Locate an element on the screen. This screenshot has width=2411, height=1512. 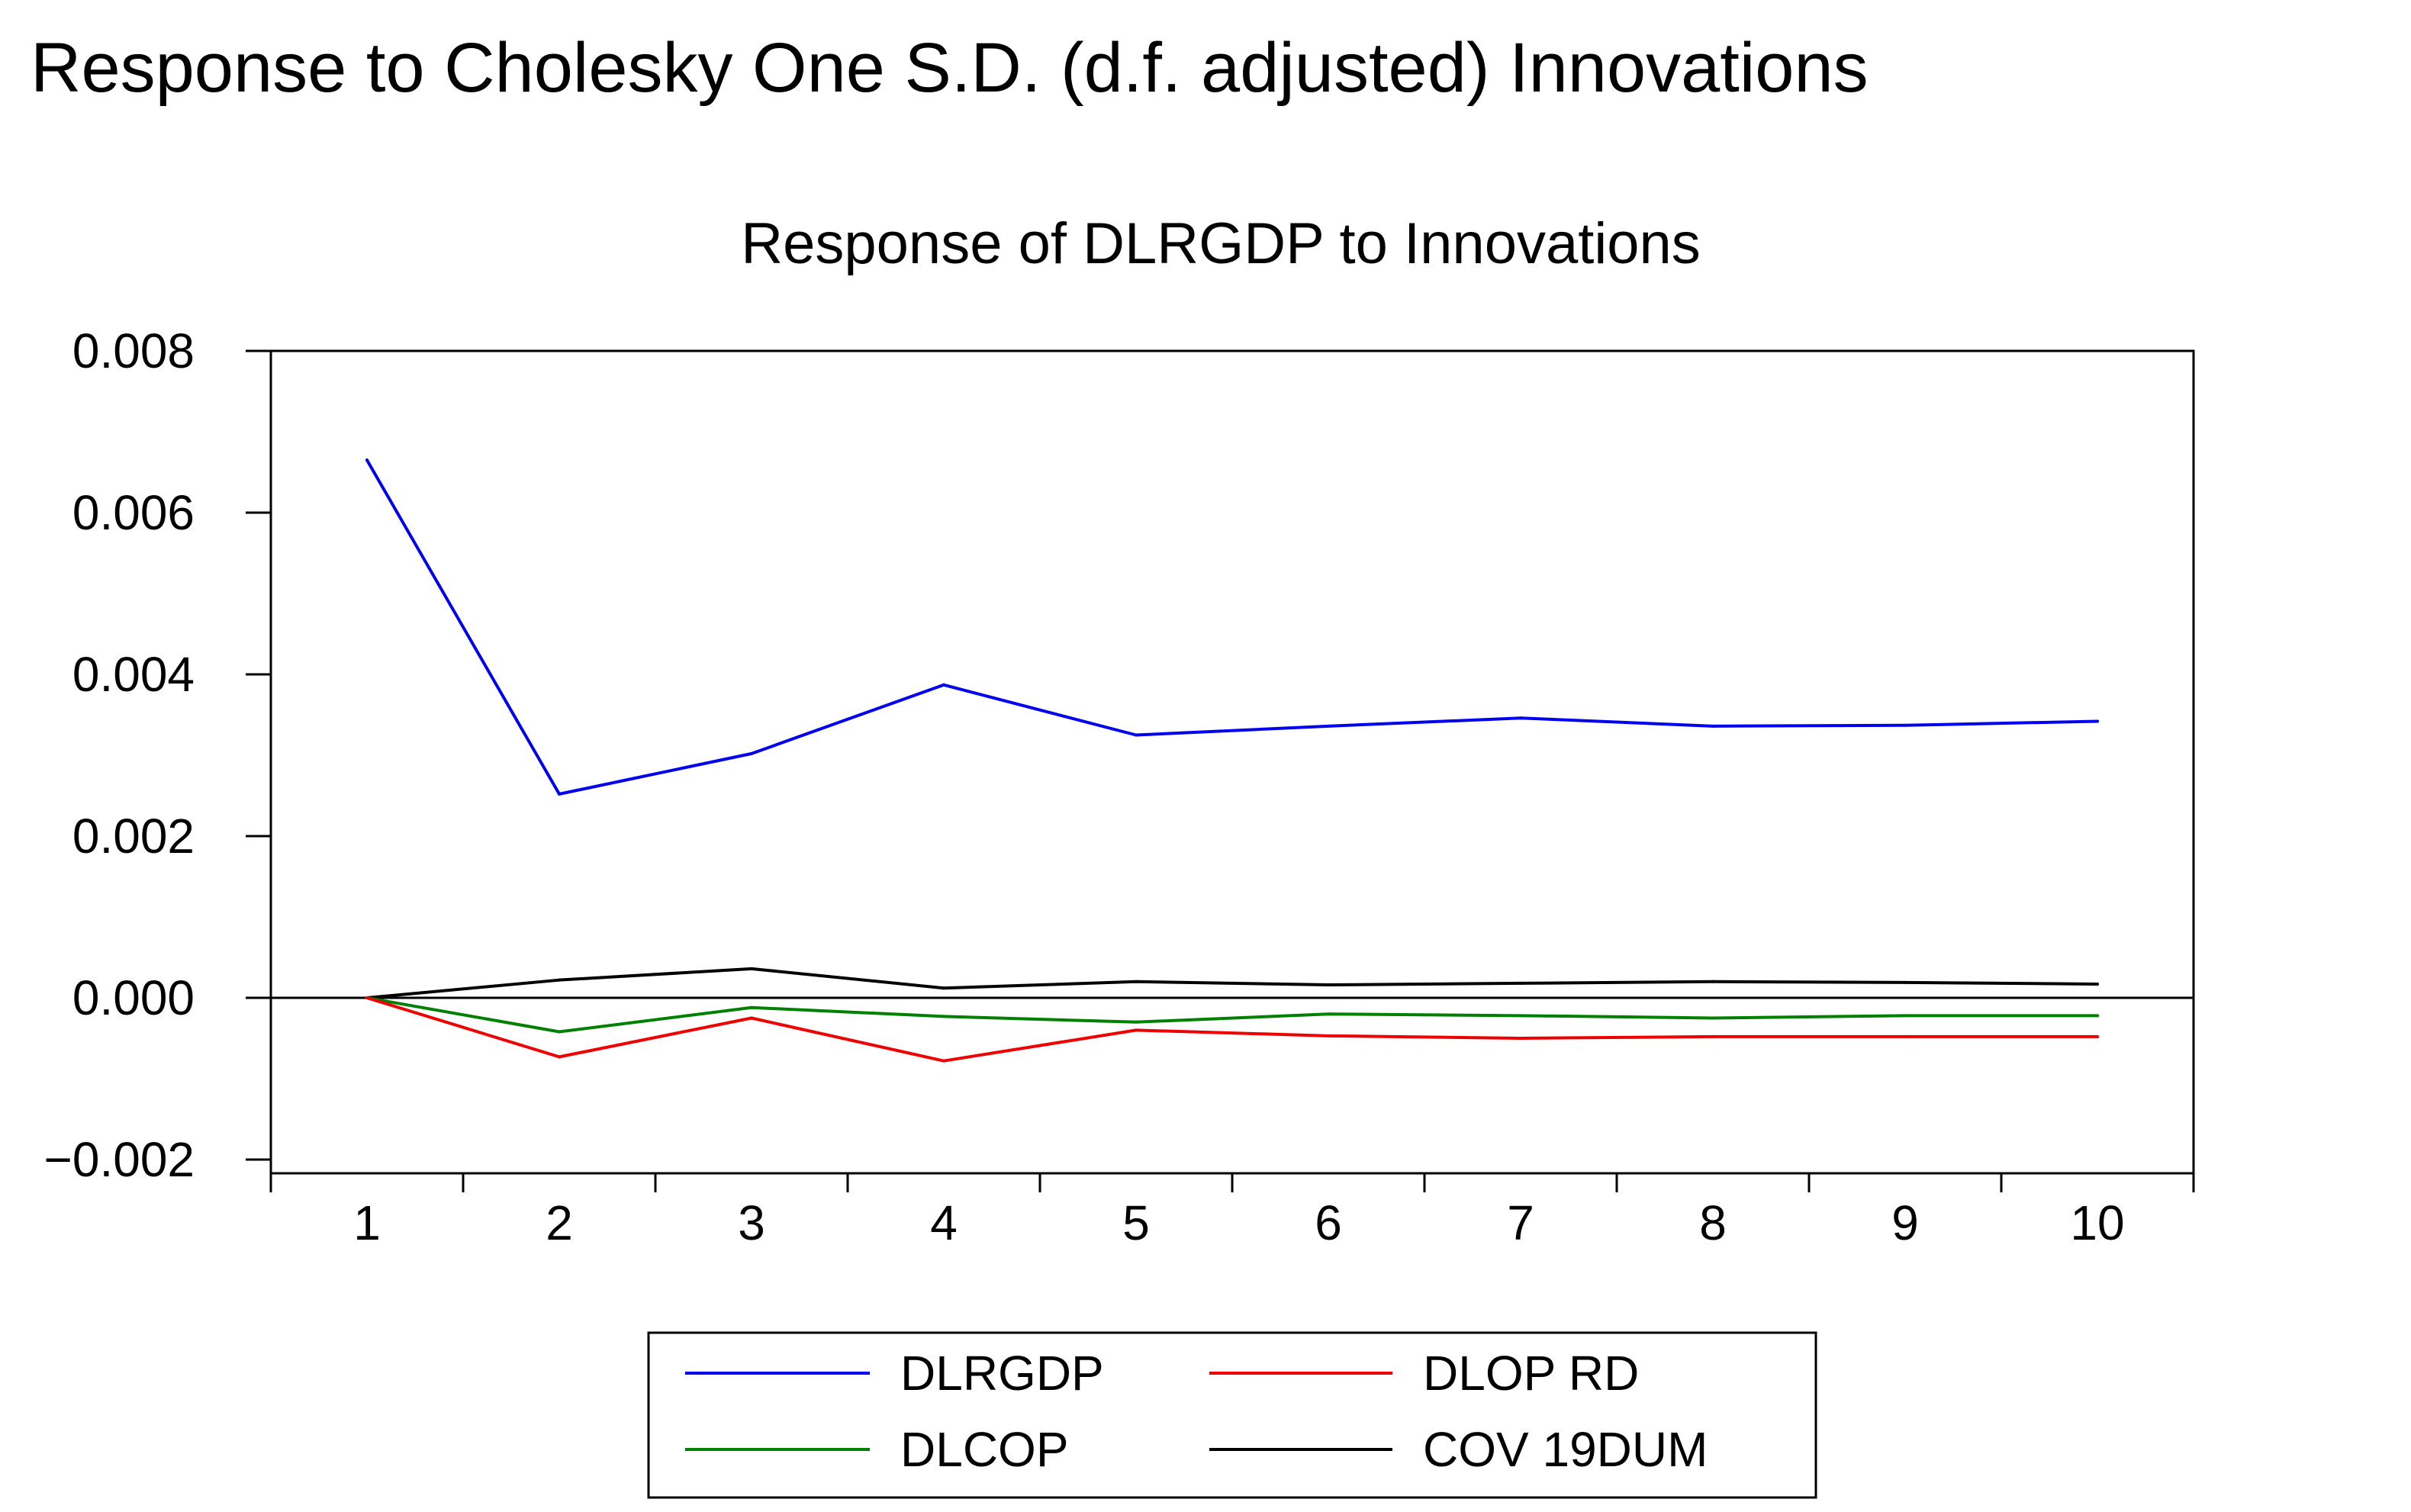
legend: DLRGDP DLOP RD DLCOP COV 19DUM is located at coordinates (1232, 1415).